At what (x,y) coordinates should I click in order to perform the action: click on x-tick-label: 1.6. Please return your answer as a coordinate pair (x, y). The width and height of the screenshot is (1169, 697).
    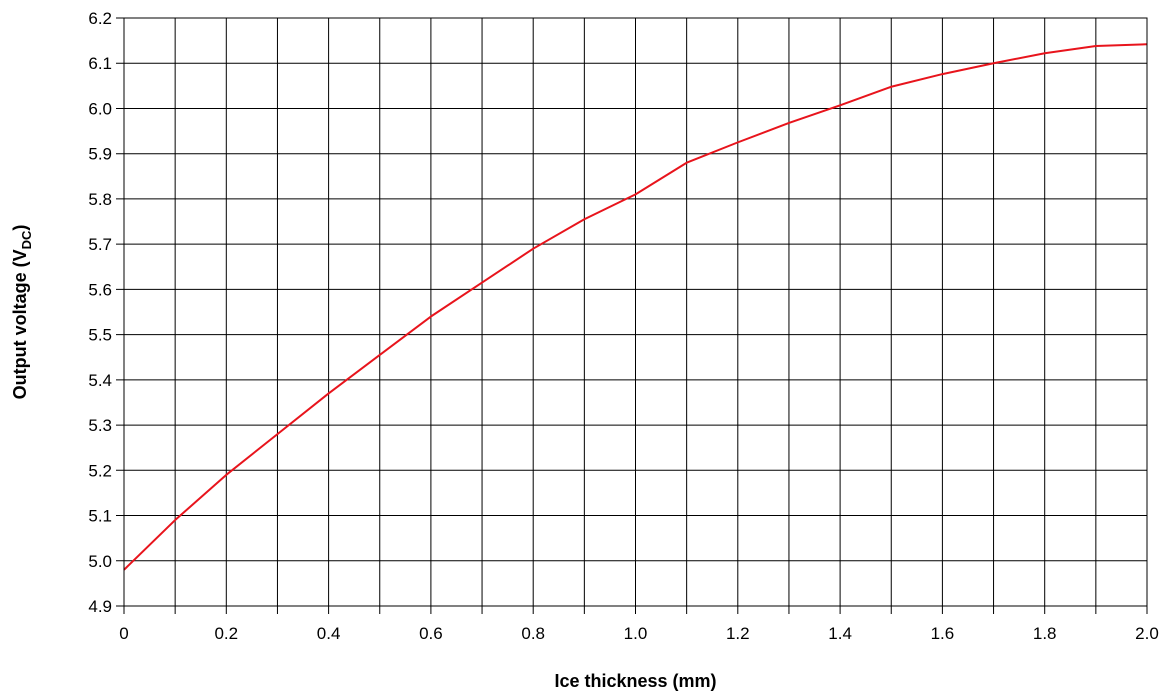
    Looking at the image, I should click on (943, 633).